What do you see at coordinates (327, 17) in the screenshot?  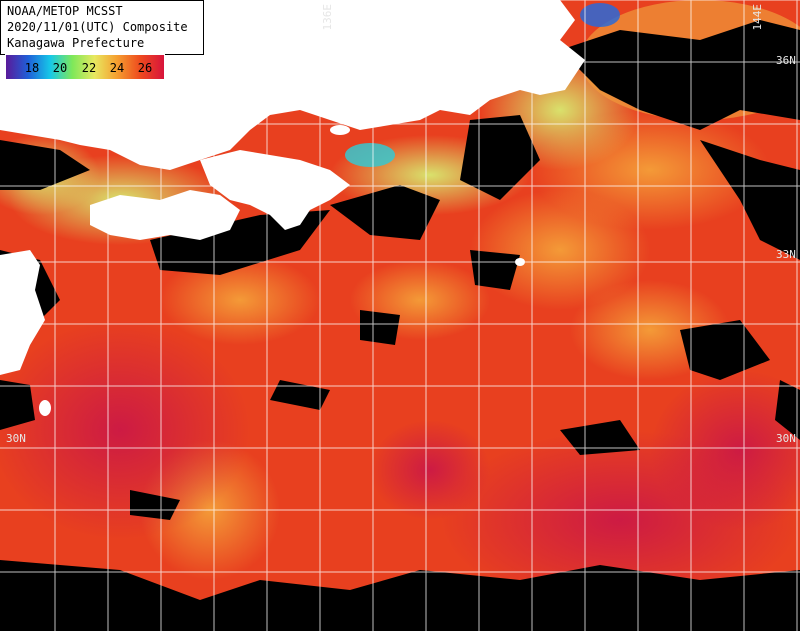 I see `lon-label-136e: 136E` at bounding box center [327, 17].